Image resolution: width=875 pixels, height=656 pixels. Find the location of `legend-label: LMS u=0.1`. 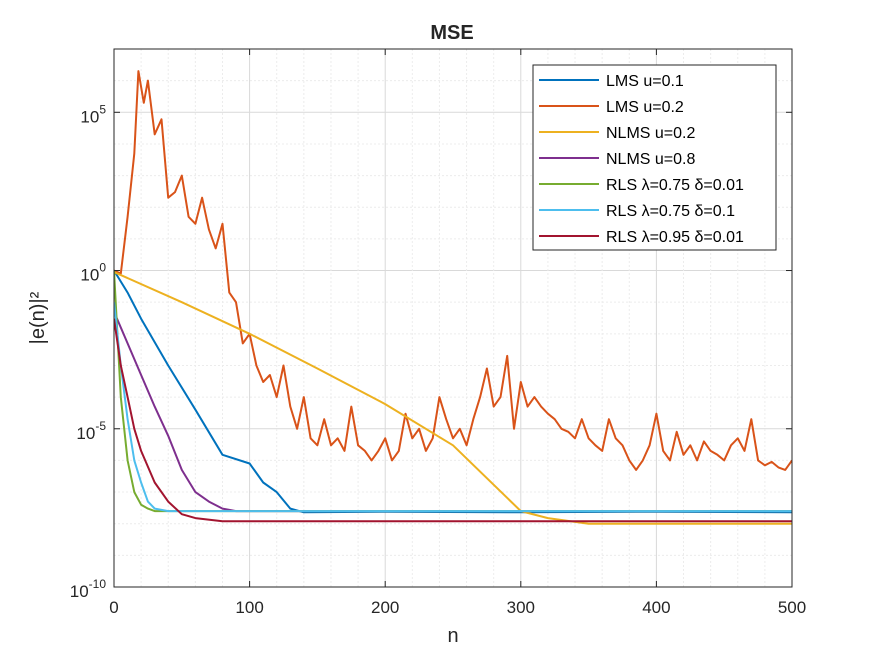

legend-label: LMS u=0.1 is located at coordinates (645, 81).